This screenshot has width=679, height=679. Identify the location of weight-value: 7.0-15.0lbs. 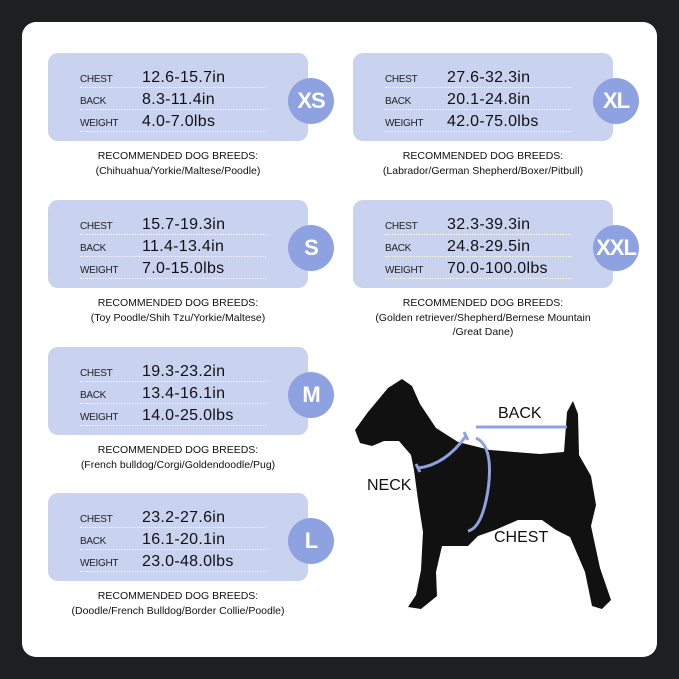
(183, 268).